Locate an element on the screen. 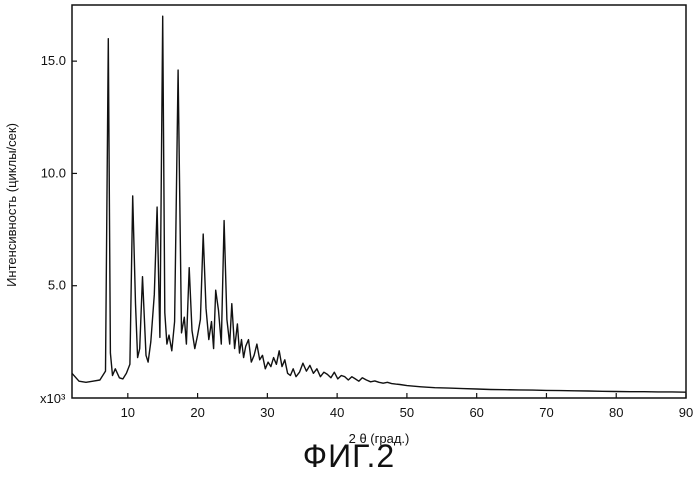 Image resolution: width=698 pixels, height=500 pixels. x-tick-label: 50 is located at coordinates (407, 412).